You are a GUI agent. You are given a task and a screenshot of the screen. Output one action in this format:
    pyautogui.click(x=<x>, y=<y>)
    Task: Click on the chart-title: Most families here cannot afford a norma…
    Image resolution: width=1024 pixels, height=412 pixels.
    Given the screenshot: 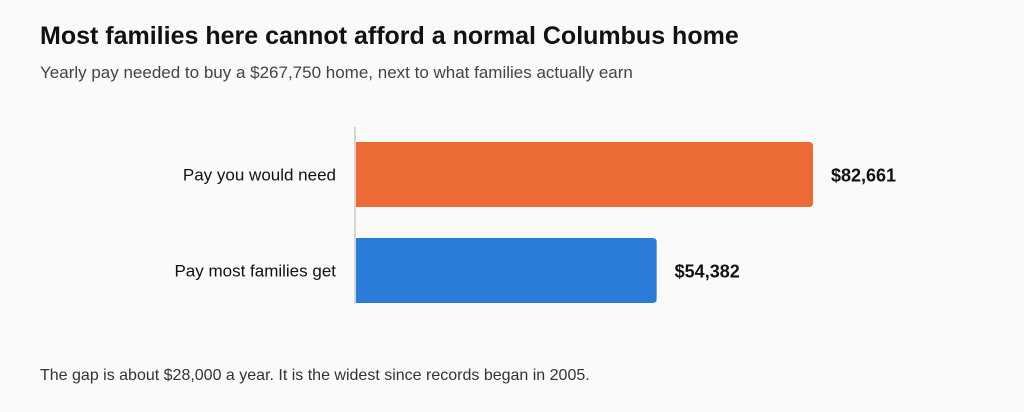 What is the action you would take?
    pyautogui.click(x=389, y=36)
    